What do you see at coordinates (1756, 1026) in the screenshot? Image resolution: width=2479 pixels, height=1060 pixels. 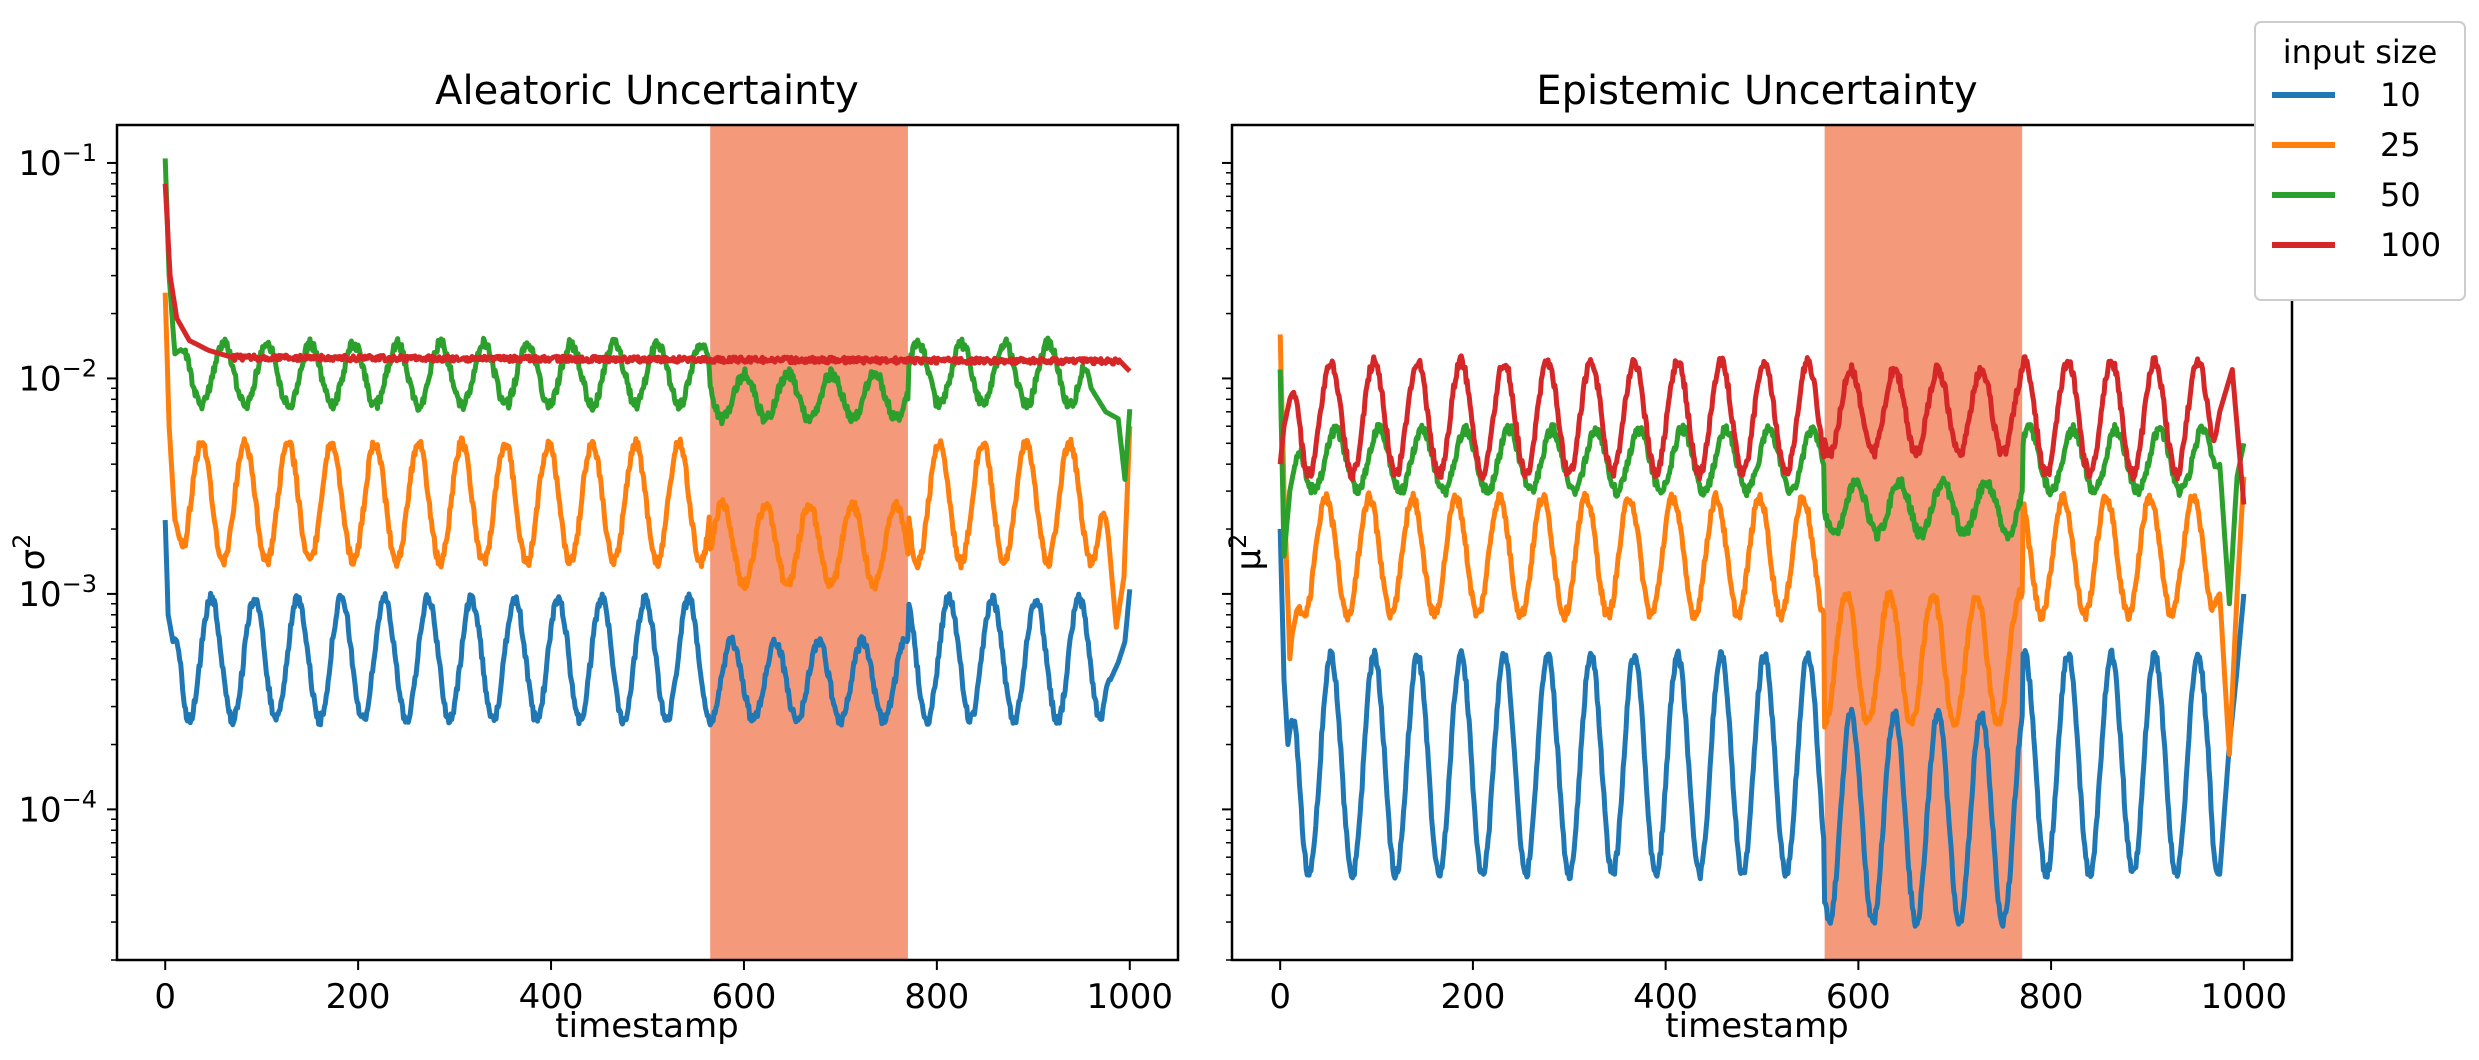 I see `epistemic-xlabel: timestamp` at bounding box center [1756, 1026].